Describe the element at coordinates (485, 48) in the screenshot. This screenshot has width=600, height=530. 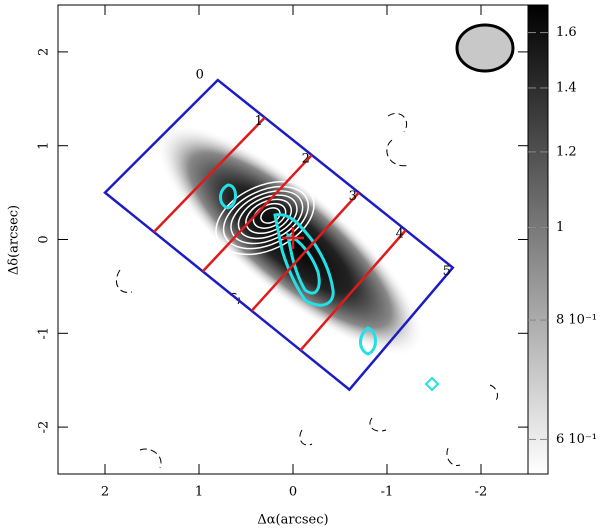
I see `beam` at that location.